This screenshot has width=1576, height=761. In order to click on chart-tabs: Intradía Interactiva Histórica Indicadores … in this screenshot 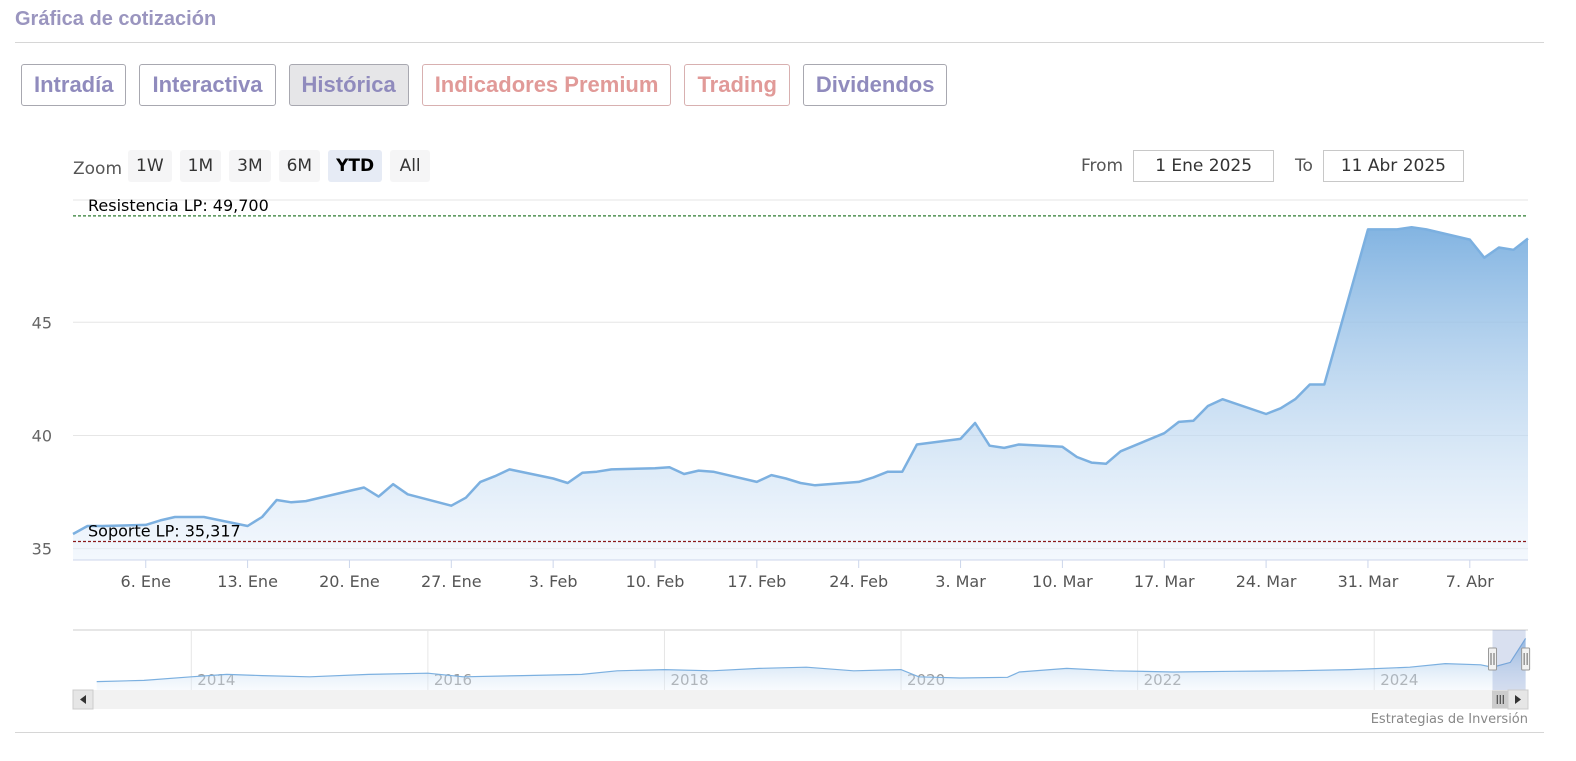, I will do `click(484, 85)`.